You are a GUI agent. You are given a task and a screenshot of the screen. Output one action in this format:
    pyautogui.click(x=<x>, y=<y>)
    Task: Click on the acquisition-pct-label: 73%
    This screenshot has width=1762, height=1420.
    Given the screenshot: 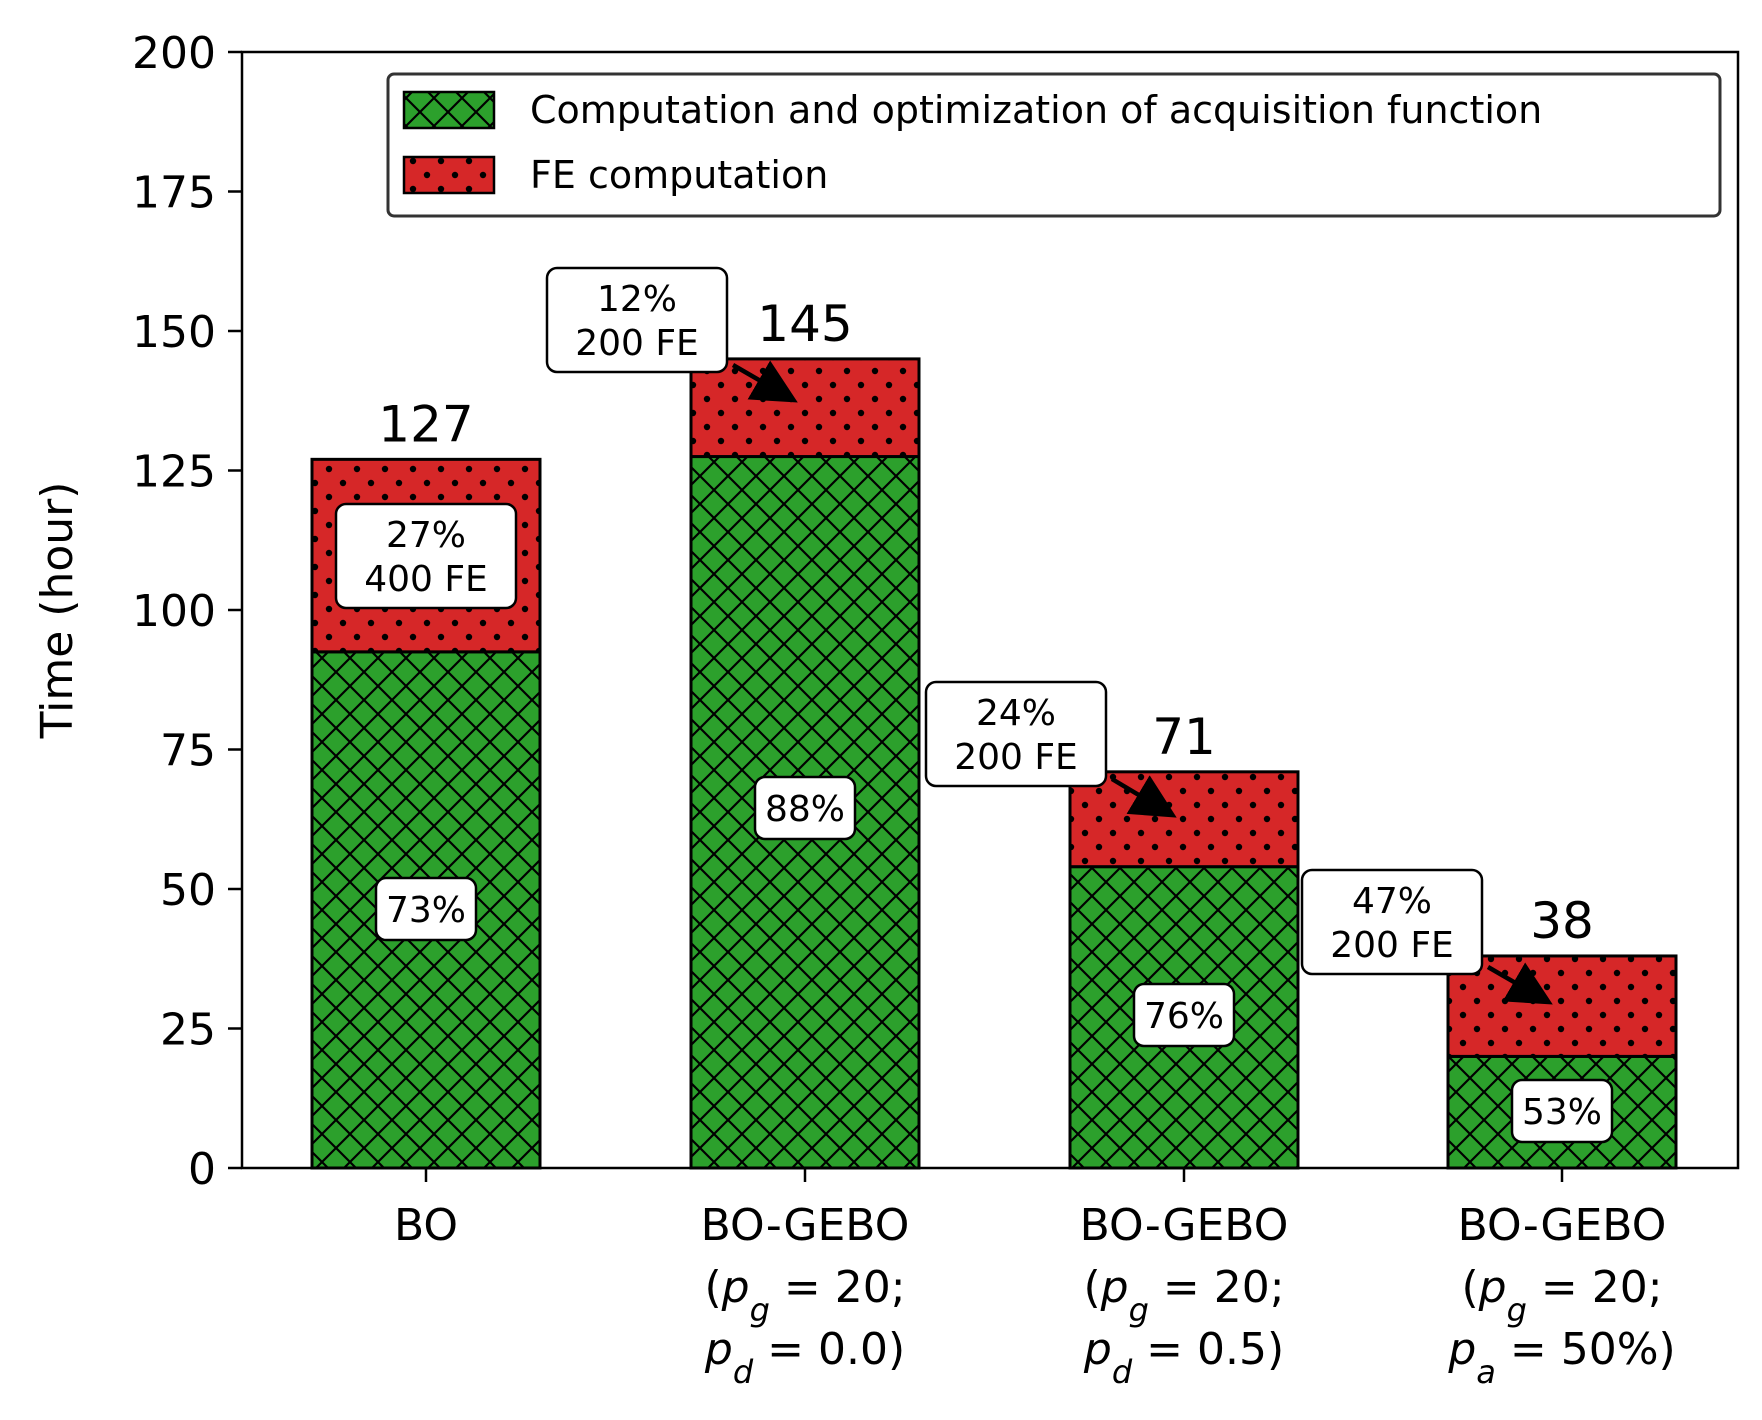 What is the action you would take?
    pyautogui.click(x=426, y=909)
    